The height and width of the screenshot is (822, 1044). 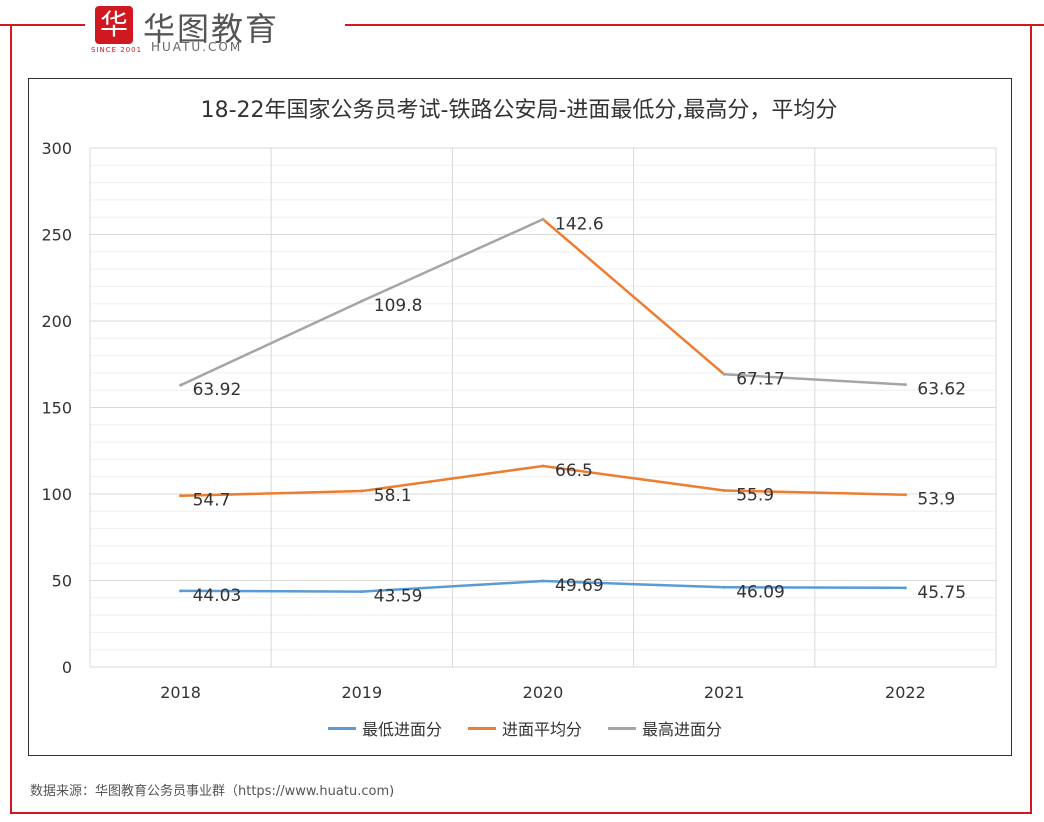 I want to click on legend-label-avg: 进面平均分, so click(x=542, y=729).